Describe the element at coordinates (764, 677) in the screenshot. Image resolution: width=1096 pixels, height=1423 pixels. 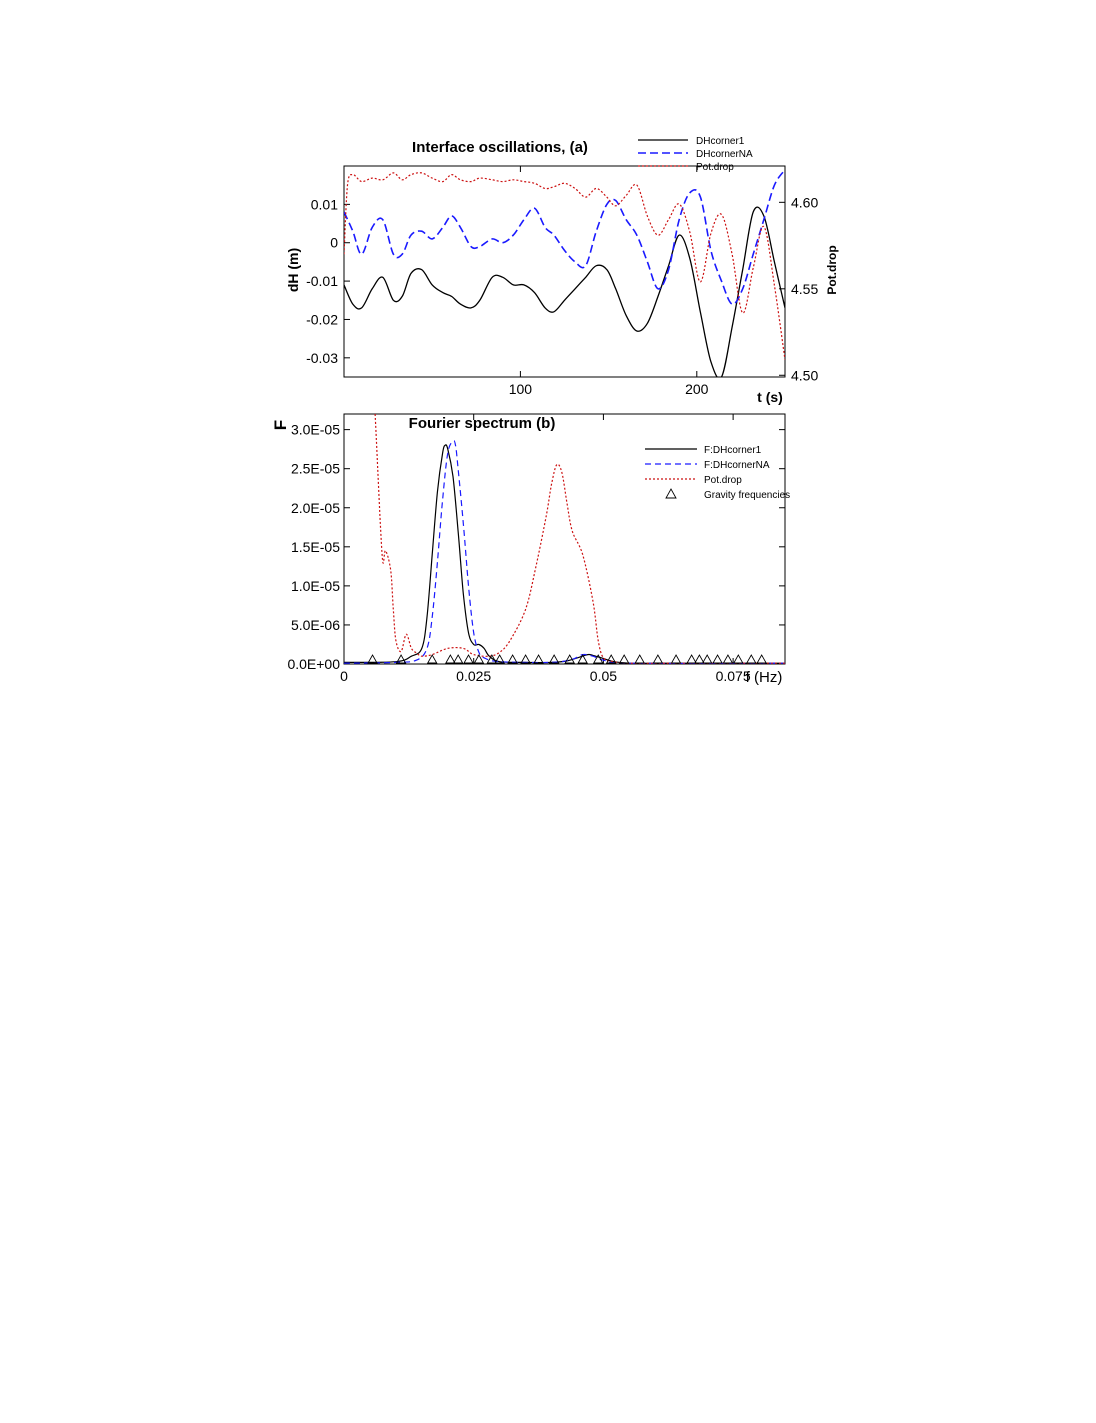
I see `chart-b-xlabel: f (Hz)` at that location.